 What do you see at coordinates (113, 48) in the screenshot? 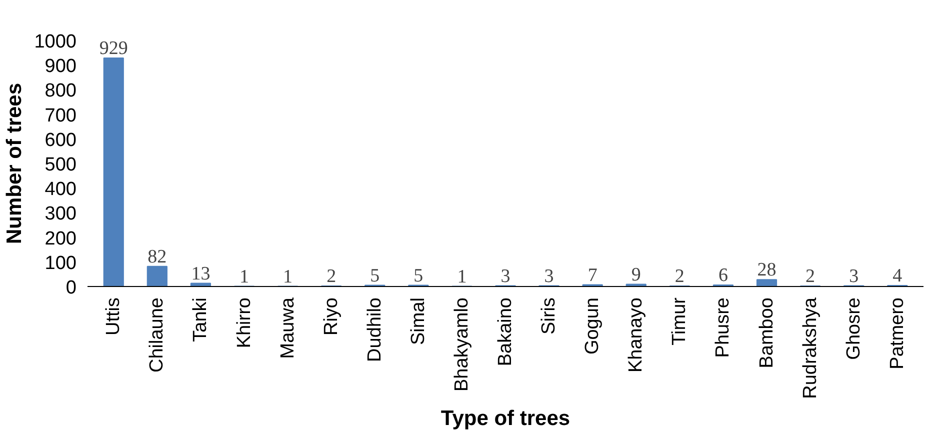
I see `data-label: 929` at bounding box center [113, 48].